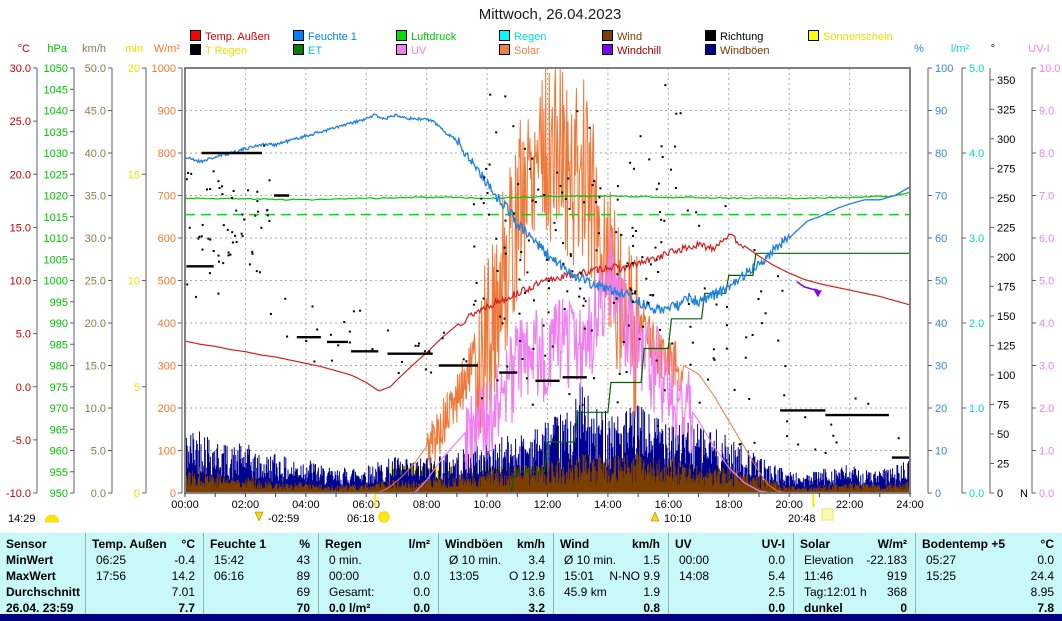  What do you see at coordinates (136, 271) in the screenshot?
I see `axis-min: 0 5 10 15 20 min` at bounding box center [136, 271].